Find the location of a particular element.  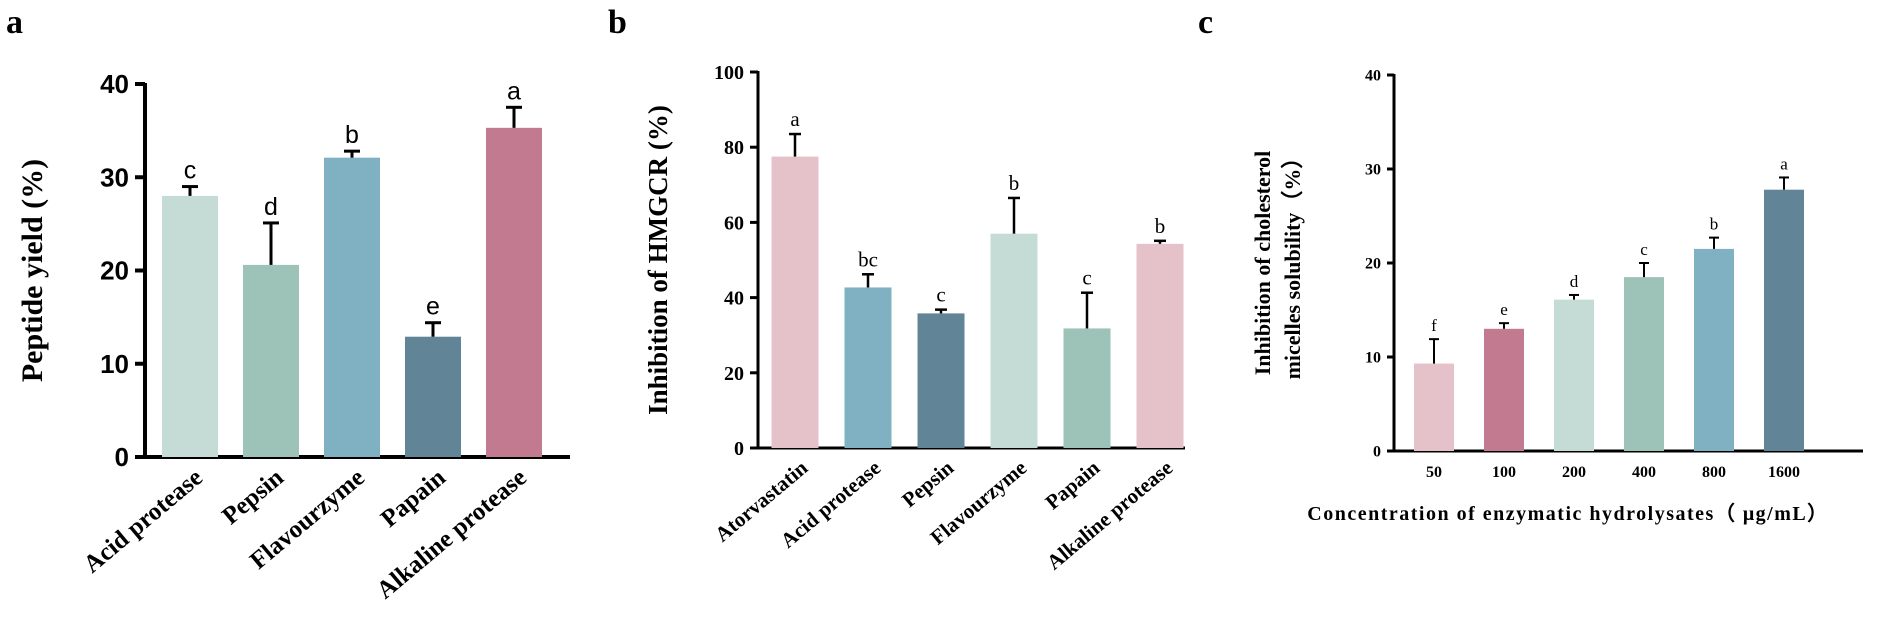

significance-label: f is located at coordinates (1434, 325).